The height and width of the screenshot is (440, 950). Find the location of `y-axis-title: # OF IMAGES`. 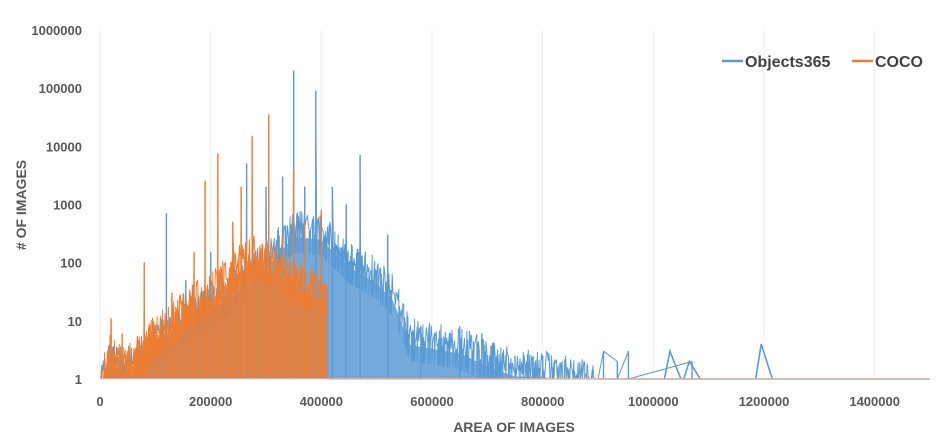

y-axis-title: # OF IMAGES is located at coordinates (21, 205).